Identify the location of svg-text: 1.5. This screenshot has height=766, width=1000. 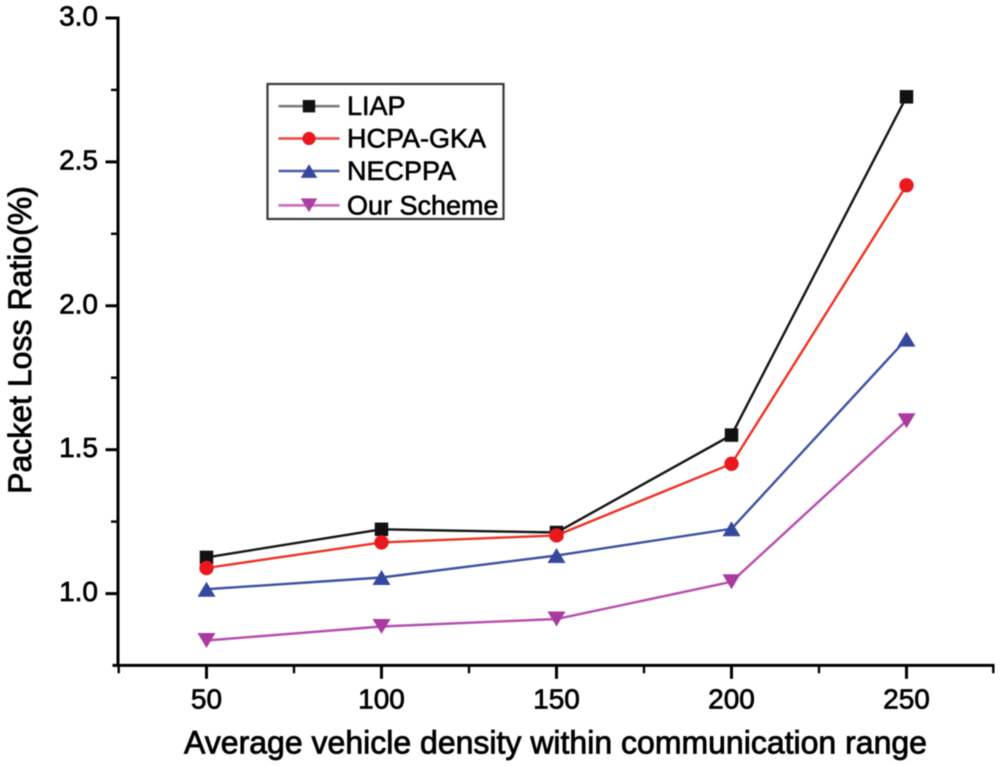
(78, 447).